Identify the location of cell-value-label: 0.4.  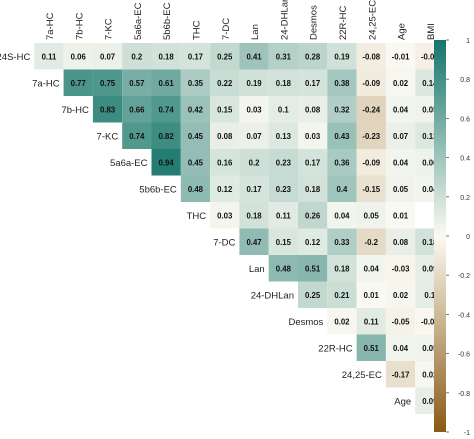
(343, 189).